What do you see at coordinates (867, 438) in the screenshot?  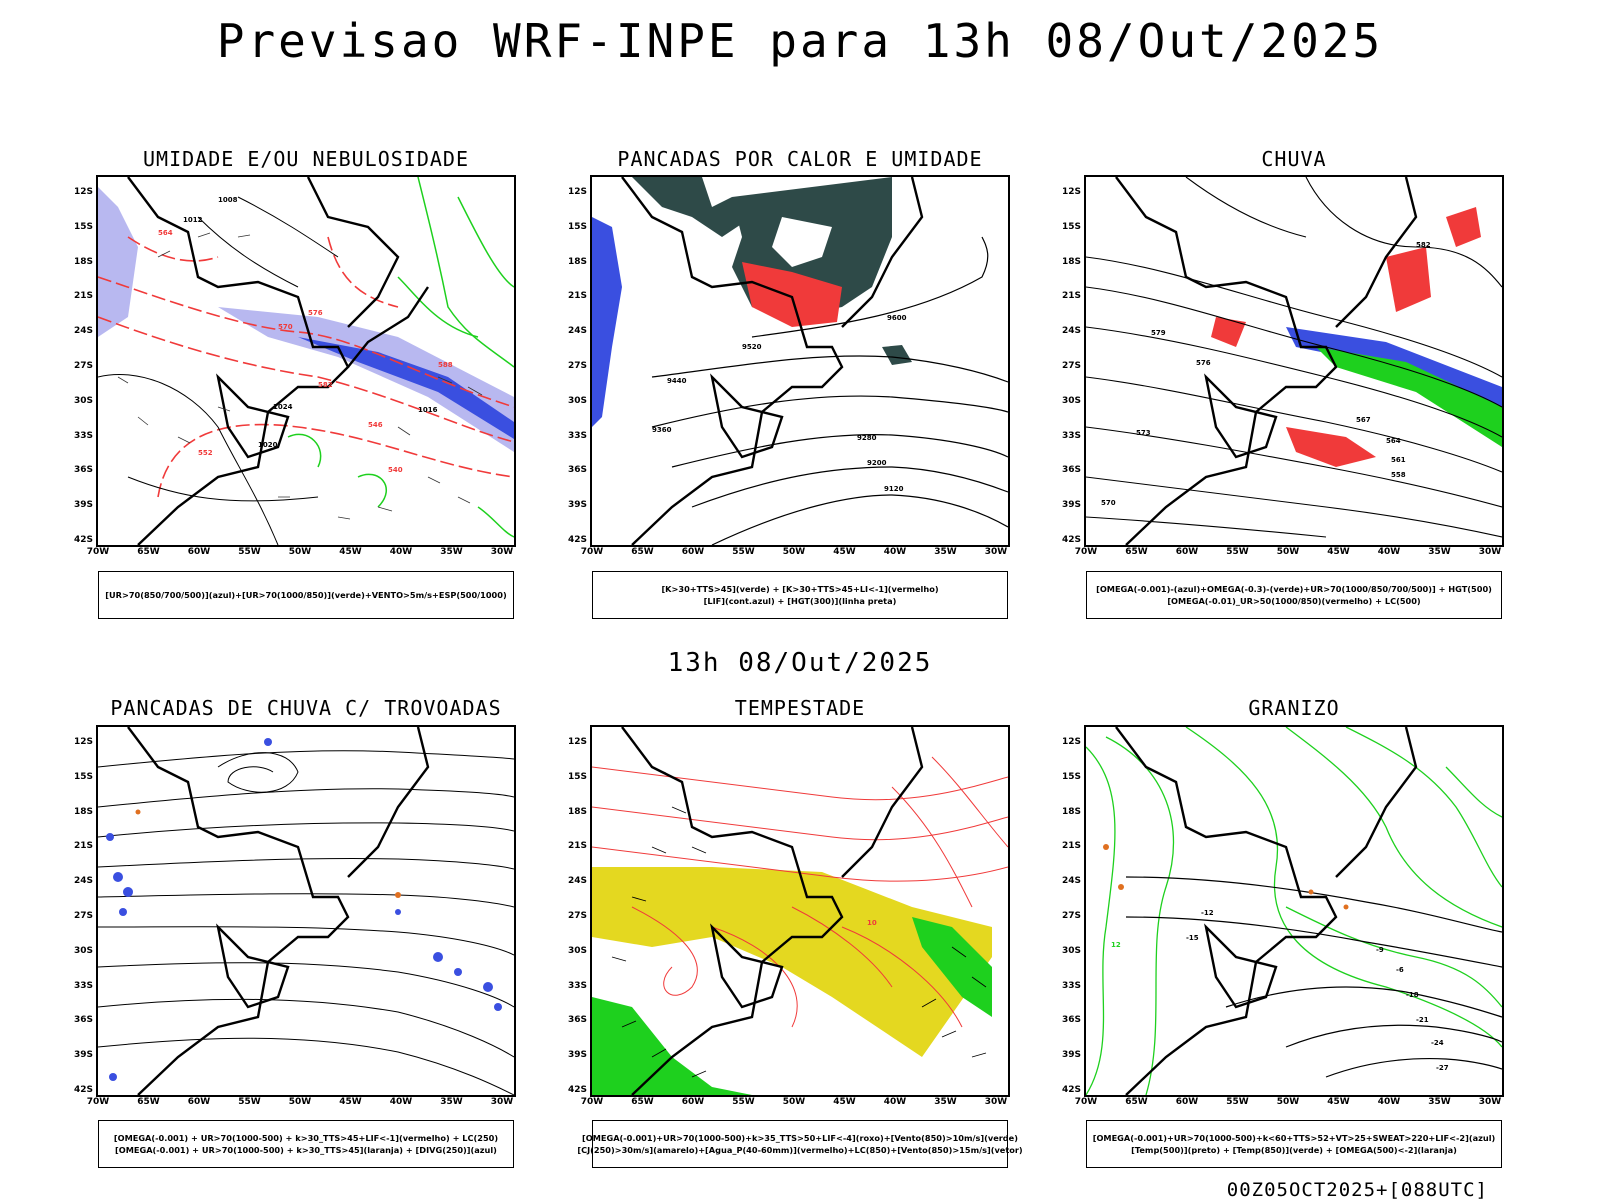 I see `contour-label: 9280` at bounding box center [867, 438].